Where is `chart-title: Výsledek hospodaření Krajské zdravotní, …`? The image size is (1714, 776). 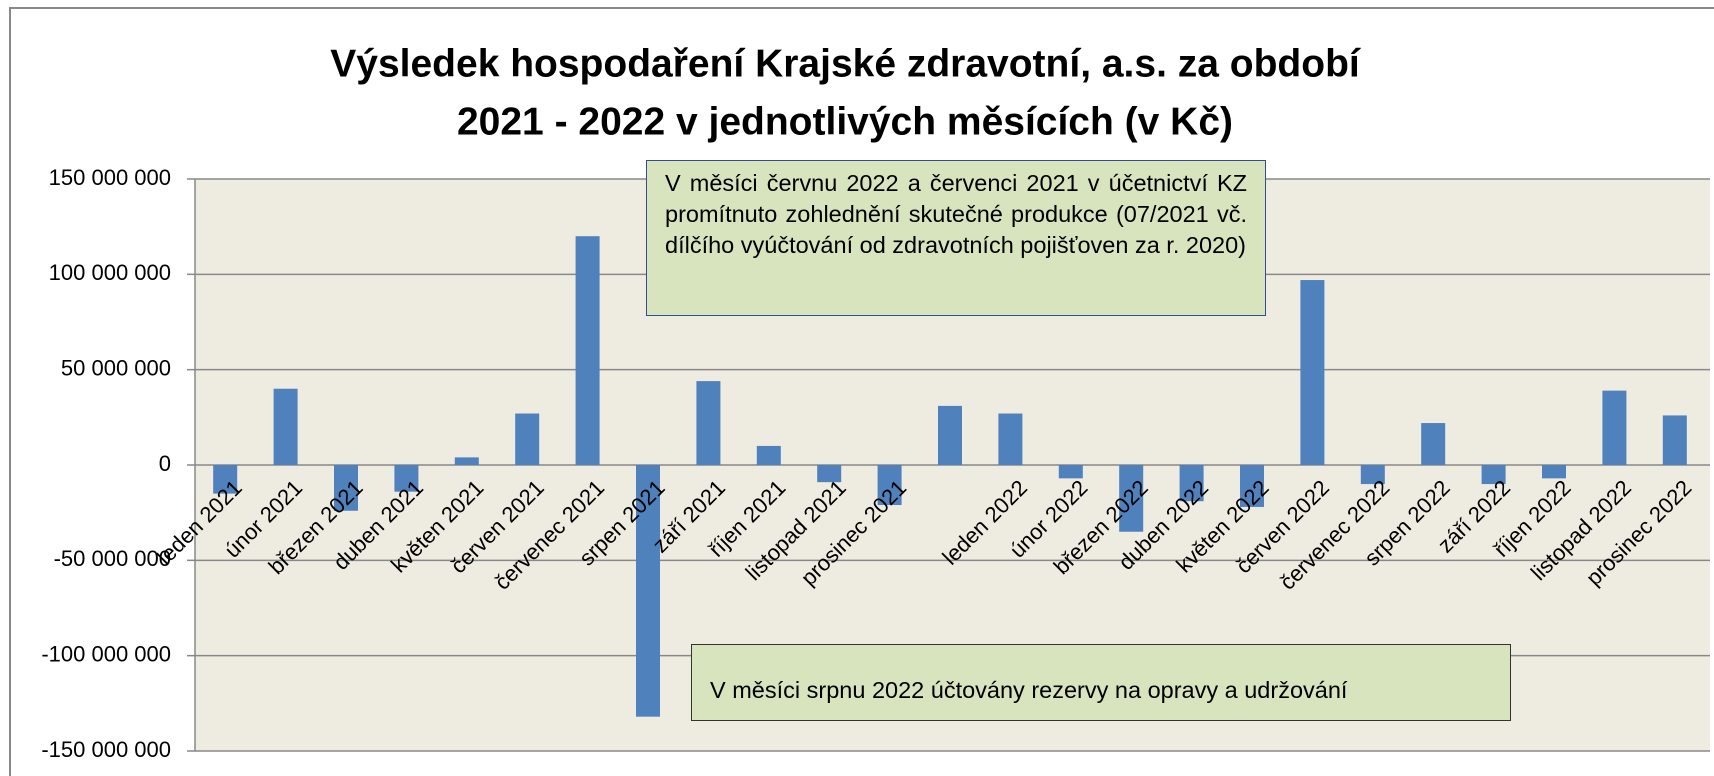 chart-title: Výsledek hospodaření Krajské zdravotní, … is located at coordinates (845, 63).